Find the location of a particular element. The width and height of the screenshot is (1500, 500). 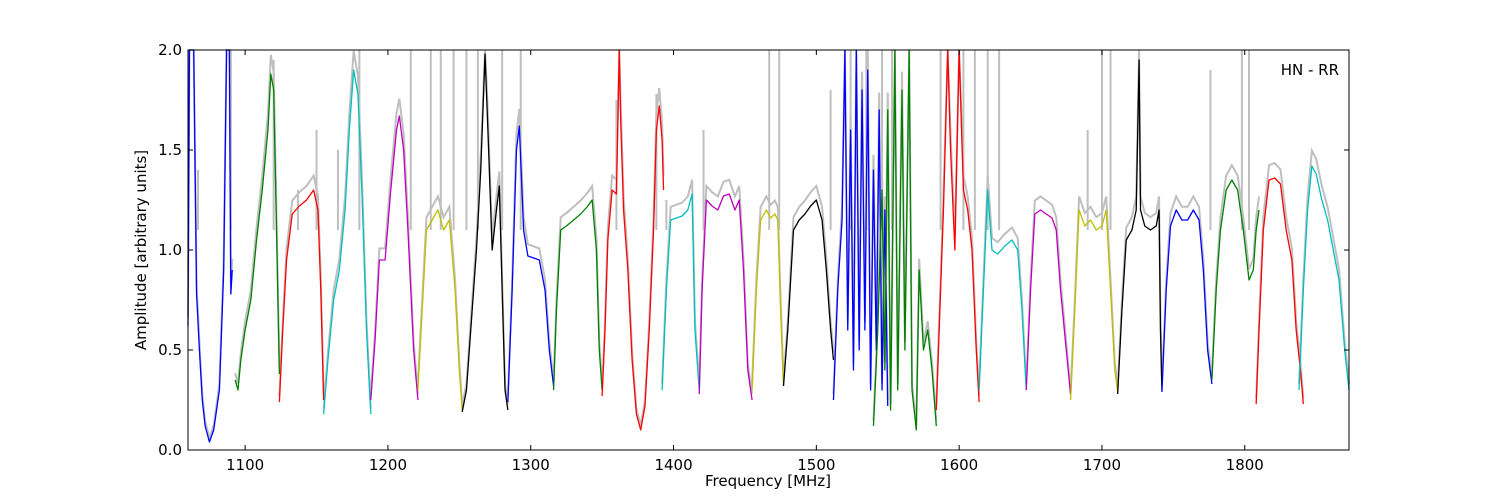

y-tick-label: 0.0 is located at coordinates (170, 450).